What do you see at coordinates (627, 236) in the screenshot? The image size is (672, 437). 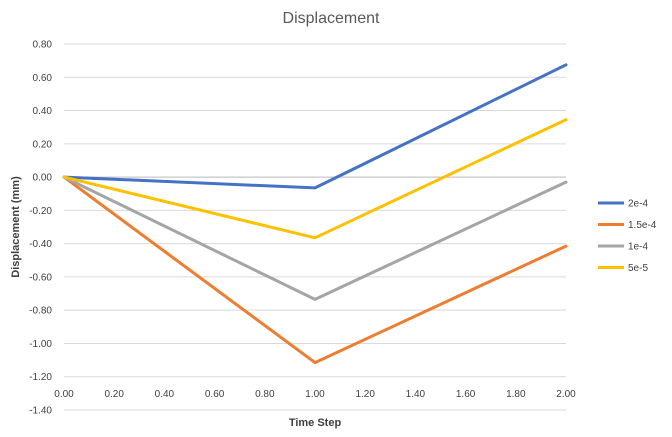 I see `legend: 2e-4 1.5e-4 1e-4 5e-5` at bounding box center [627, 236].